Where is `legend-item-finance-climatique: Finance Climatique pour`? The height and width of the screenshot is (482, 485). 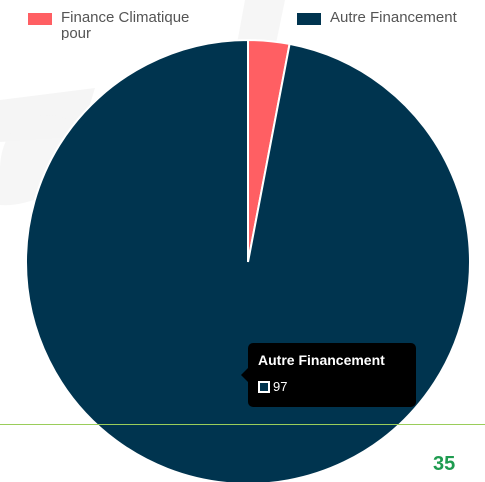 legend-item-finance-climatique: Finance Climatique pour is located at coordinates (109, 25).